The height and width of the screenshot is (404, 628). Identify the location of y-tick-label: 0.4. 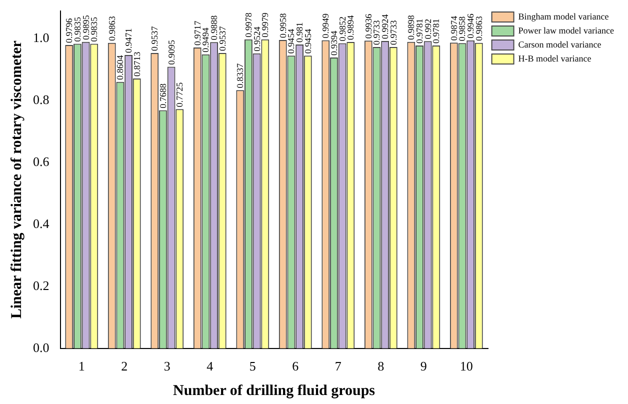
(41, 223).